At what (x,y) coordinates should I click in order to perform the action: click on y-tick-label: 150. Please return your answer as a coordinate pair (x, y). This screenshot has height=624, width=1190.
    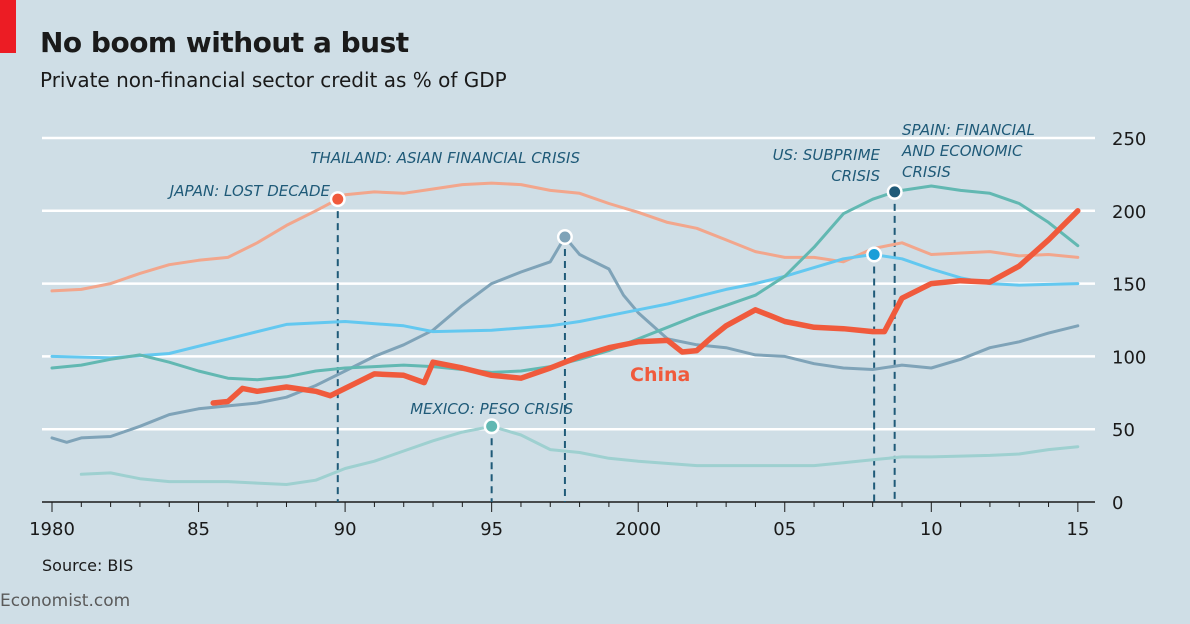
    Looking at the image, I should click on (1129, 285).